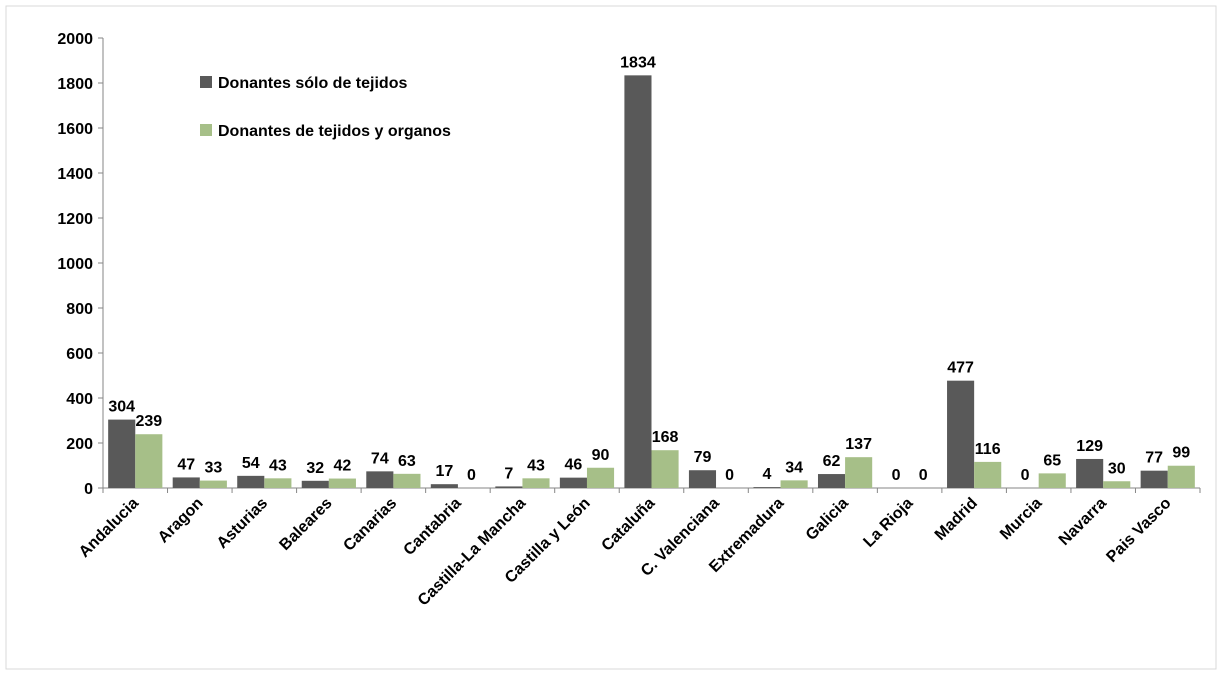 The height and width of the screenshot is (677, 1223). What do you see at coordinates (88, 489) in the screenshot?
I see `y-tick-label: 0` at bounding box center [88, 489].